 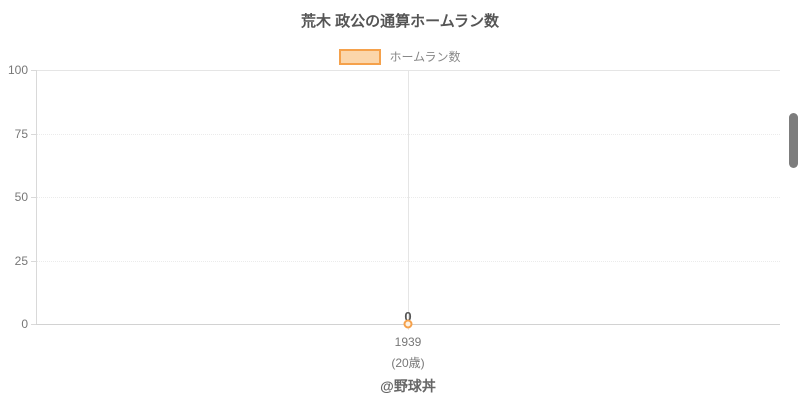 What do you see at coordinates (408, 363) in the screenshot?
I see `xtick-label-age: (20歳)` at bounding box center [408, 363].